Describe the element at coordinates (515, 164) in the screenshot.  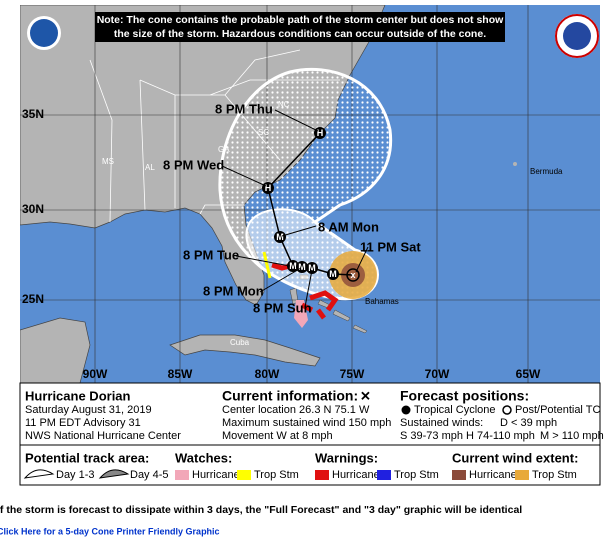
I see `bermuda` at that location.